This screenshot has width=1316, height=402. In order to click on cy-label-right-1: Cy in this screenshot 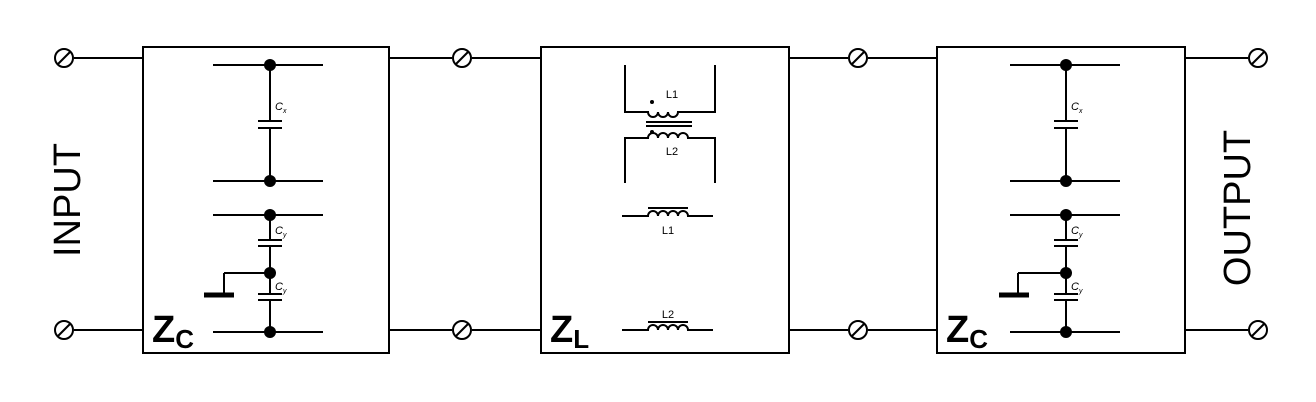, I will do `click(1077, 232)`.